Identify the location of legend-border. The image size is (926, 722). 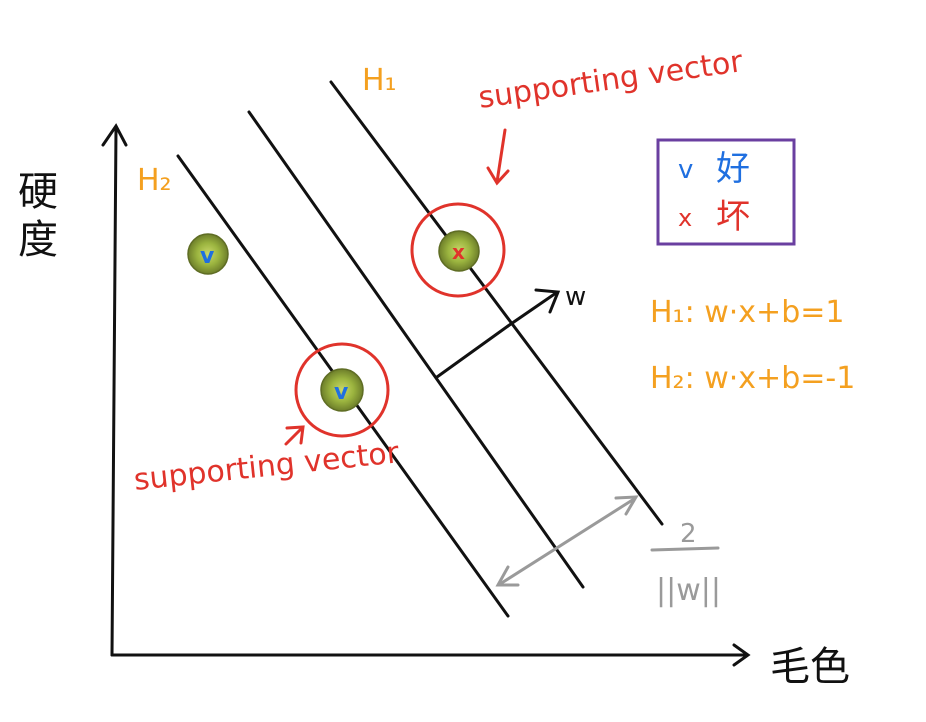
(726, 192).